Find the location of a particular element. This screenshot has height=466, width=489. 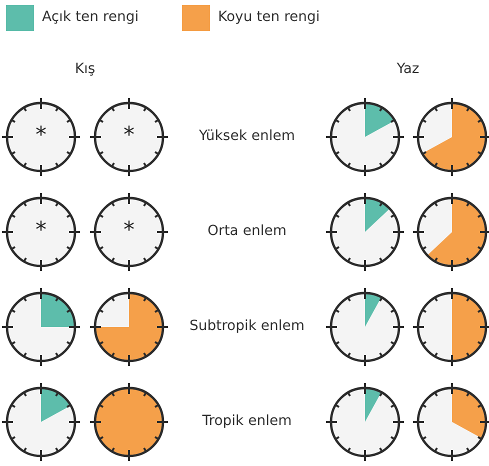

text: Koyu ten rengi is located at coordinates (269, 17).